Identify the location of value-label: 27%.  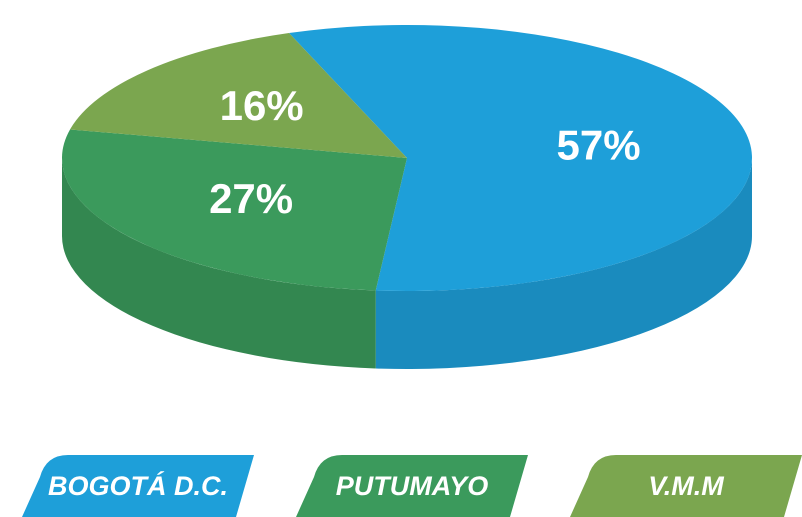
(251, 198).